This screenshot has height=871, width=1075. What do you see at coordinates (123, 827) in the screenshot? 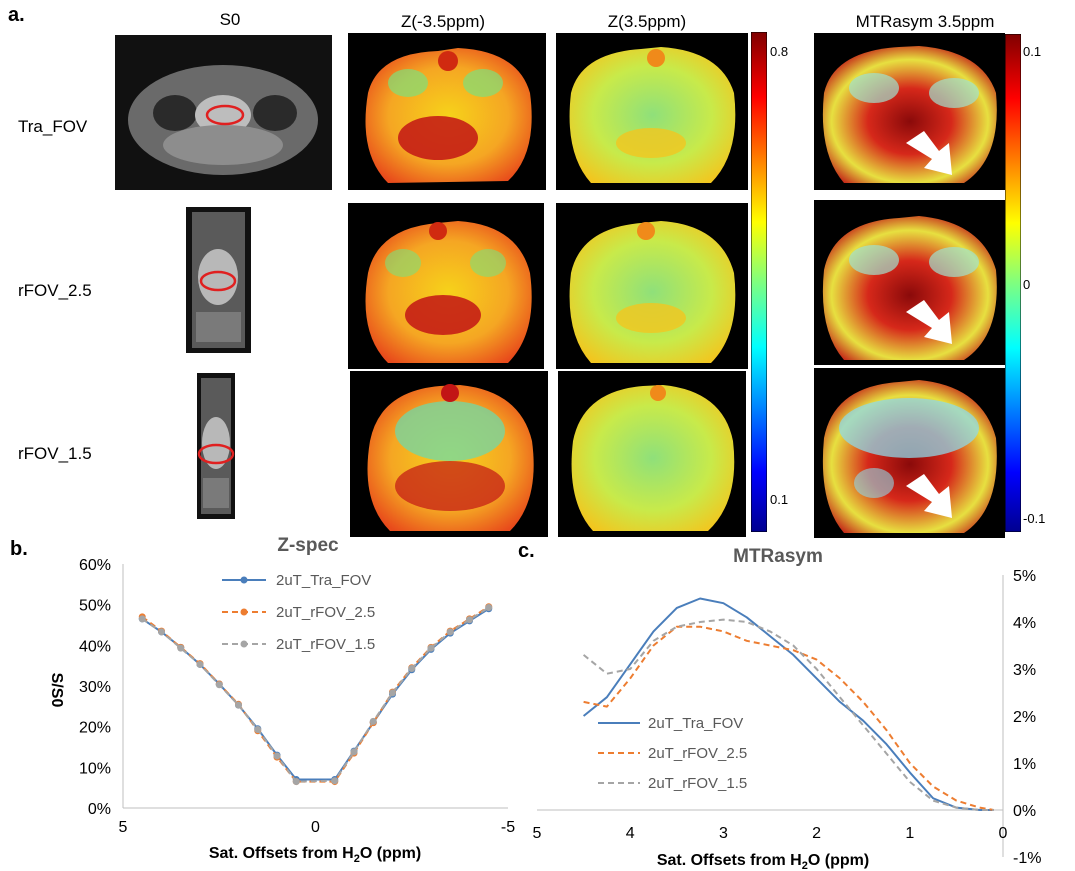
I see `zspec-x-tick-label: 5` at bounding box center [123, 827].